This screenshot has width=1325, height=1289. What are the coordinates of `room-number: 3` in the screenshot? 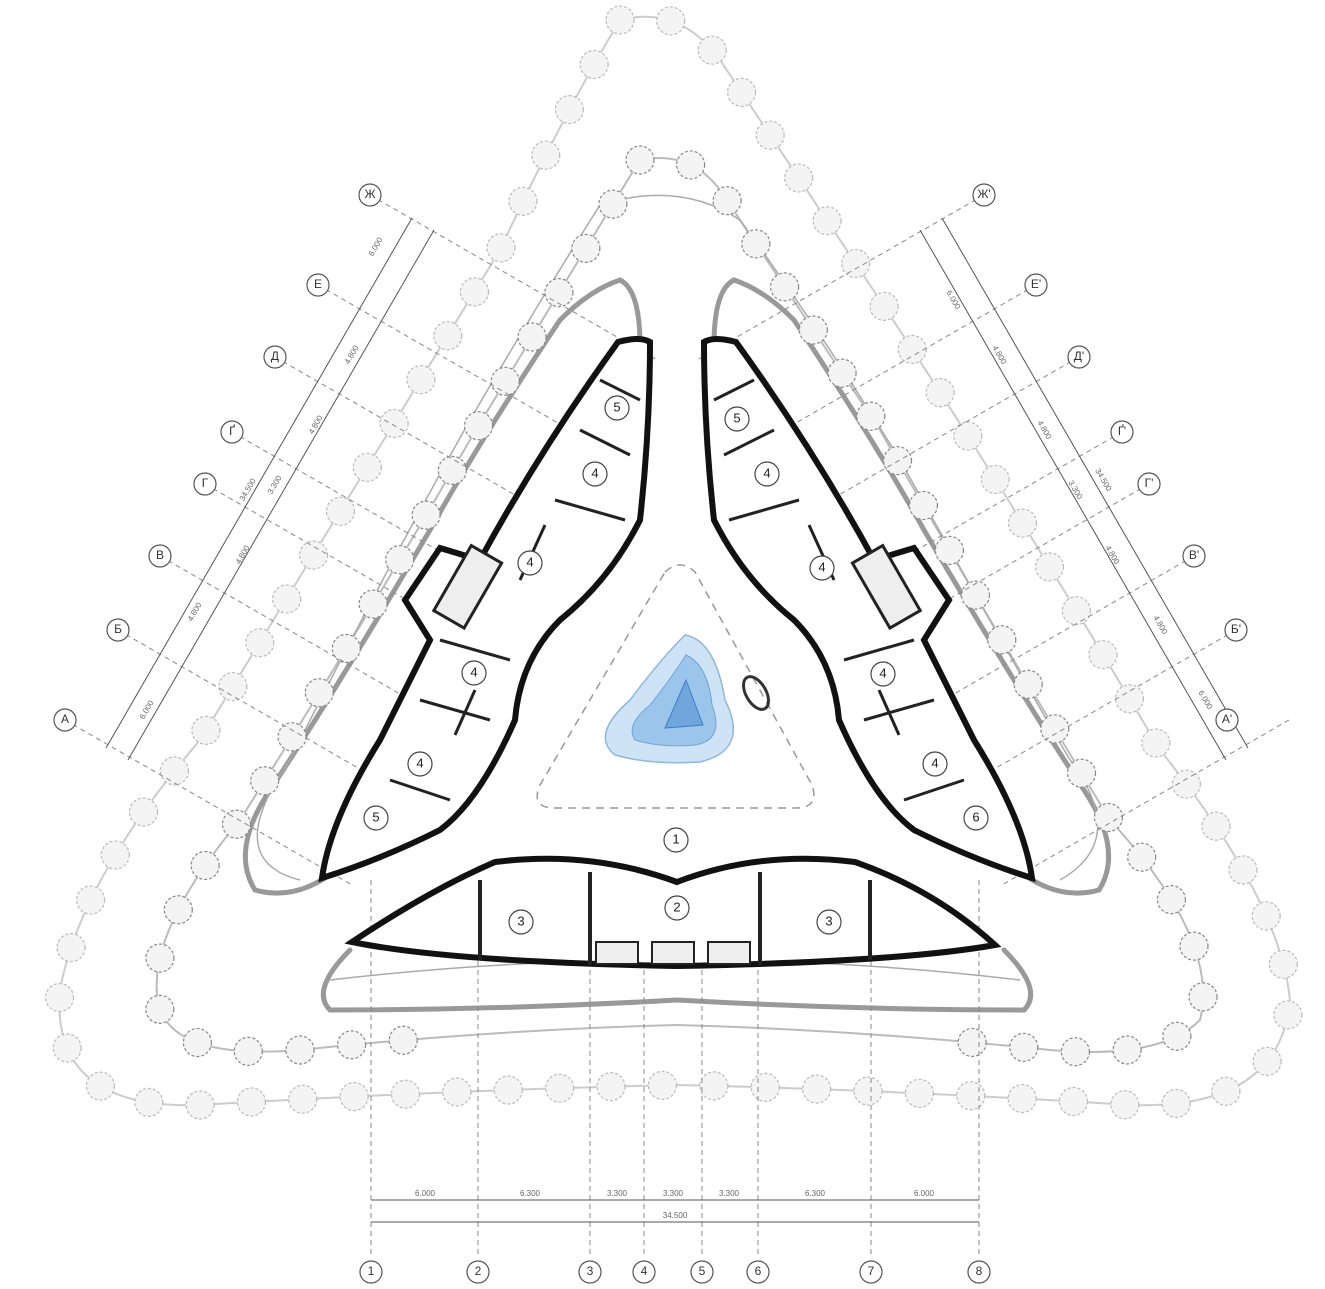 It's located at (520, 920).